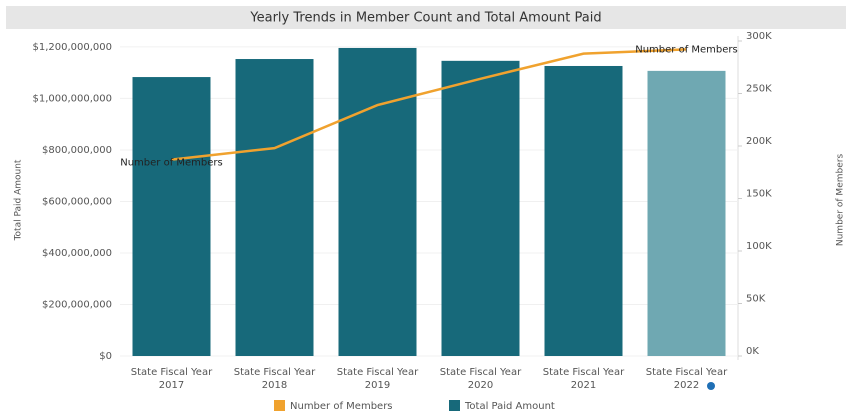 Image resolution: width=852 pixels, height=415 pixels. What do you see at coordinates (759, 36) in the screenshot?
I see `y2-tick-label: 300K` at bounding box center [759, 36].